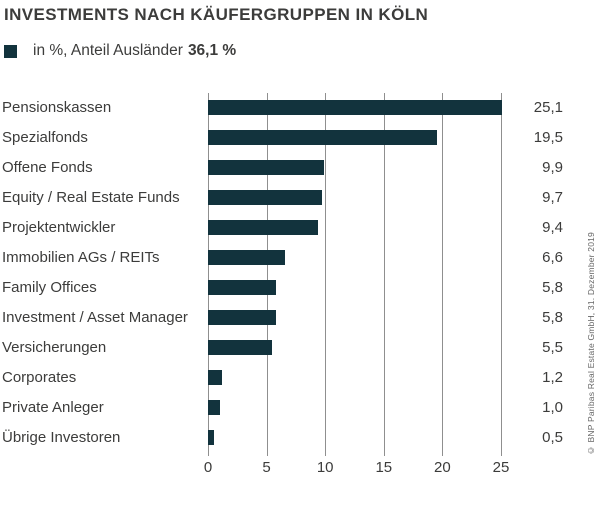 This screenshot has height=514, width=600. Describe the element at coordinates (53, 407) in the screenshot. I see `category-label: Private Anleger` at that location.